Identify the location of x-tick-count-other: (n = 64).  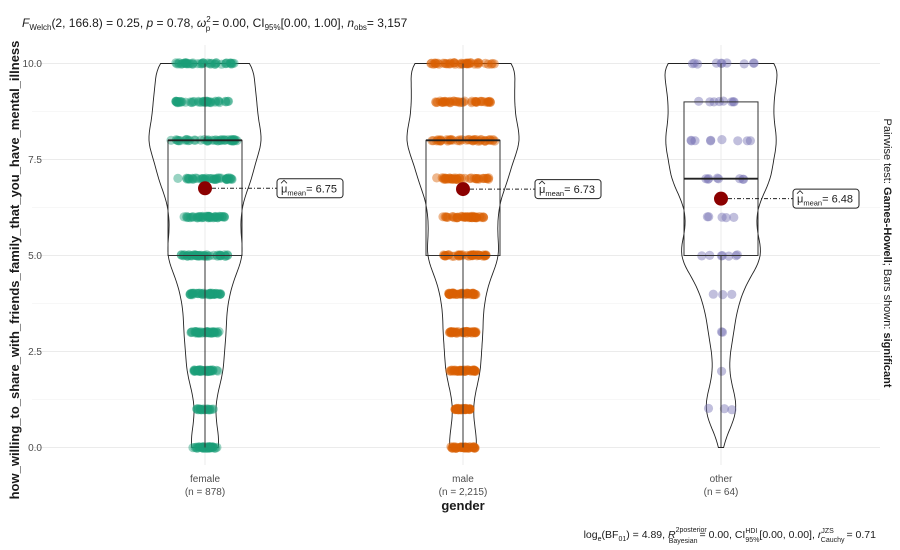
(721, 492).